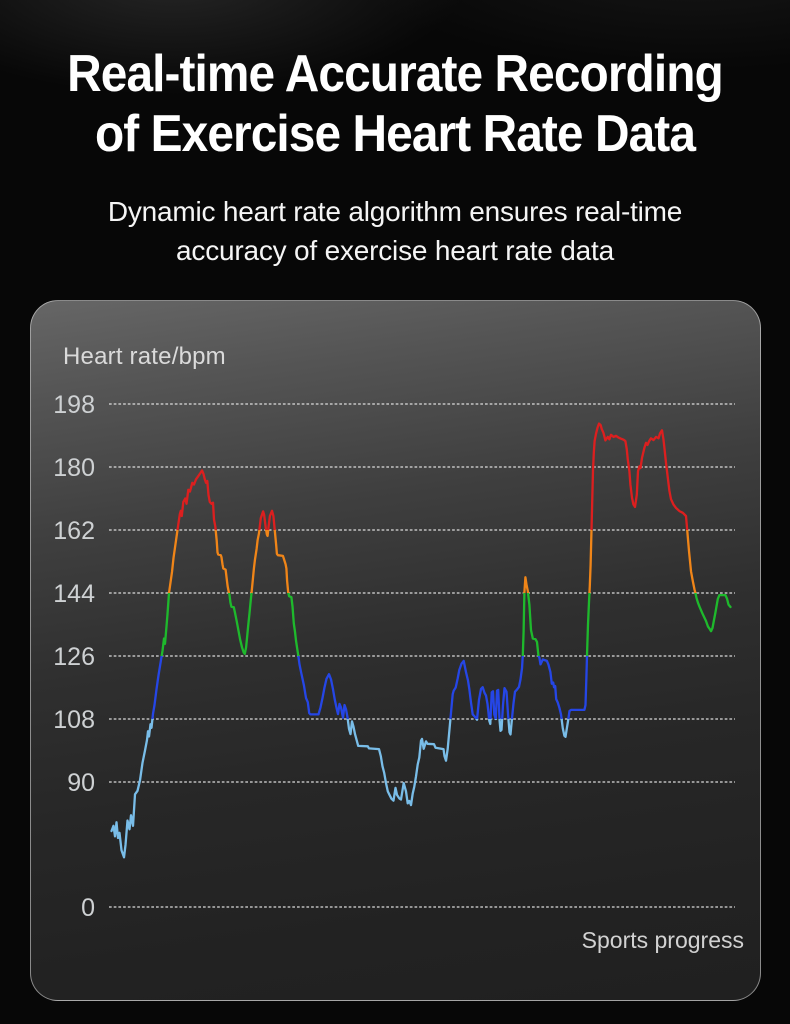 The width and height of the screenshot is (790, 1024). Describe the element at coordinates (74, 405) in the screenshot. I see `y-axis-tick-label: 198` at that location.